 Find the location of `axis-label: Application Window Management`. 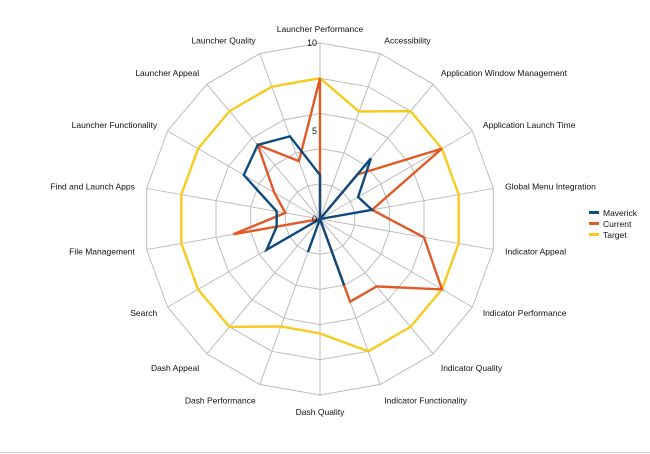

axis-label: Application Window Management is located at coordinates (504, 73).